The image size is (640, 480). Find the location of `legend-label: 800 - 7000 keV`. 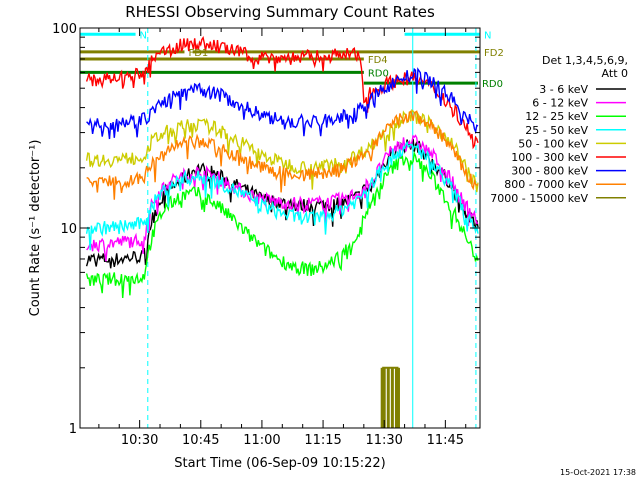

legend-label: 800 - 7000 keV is located at coordinates (546, 184).